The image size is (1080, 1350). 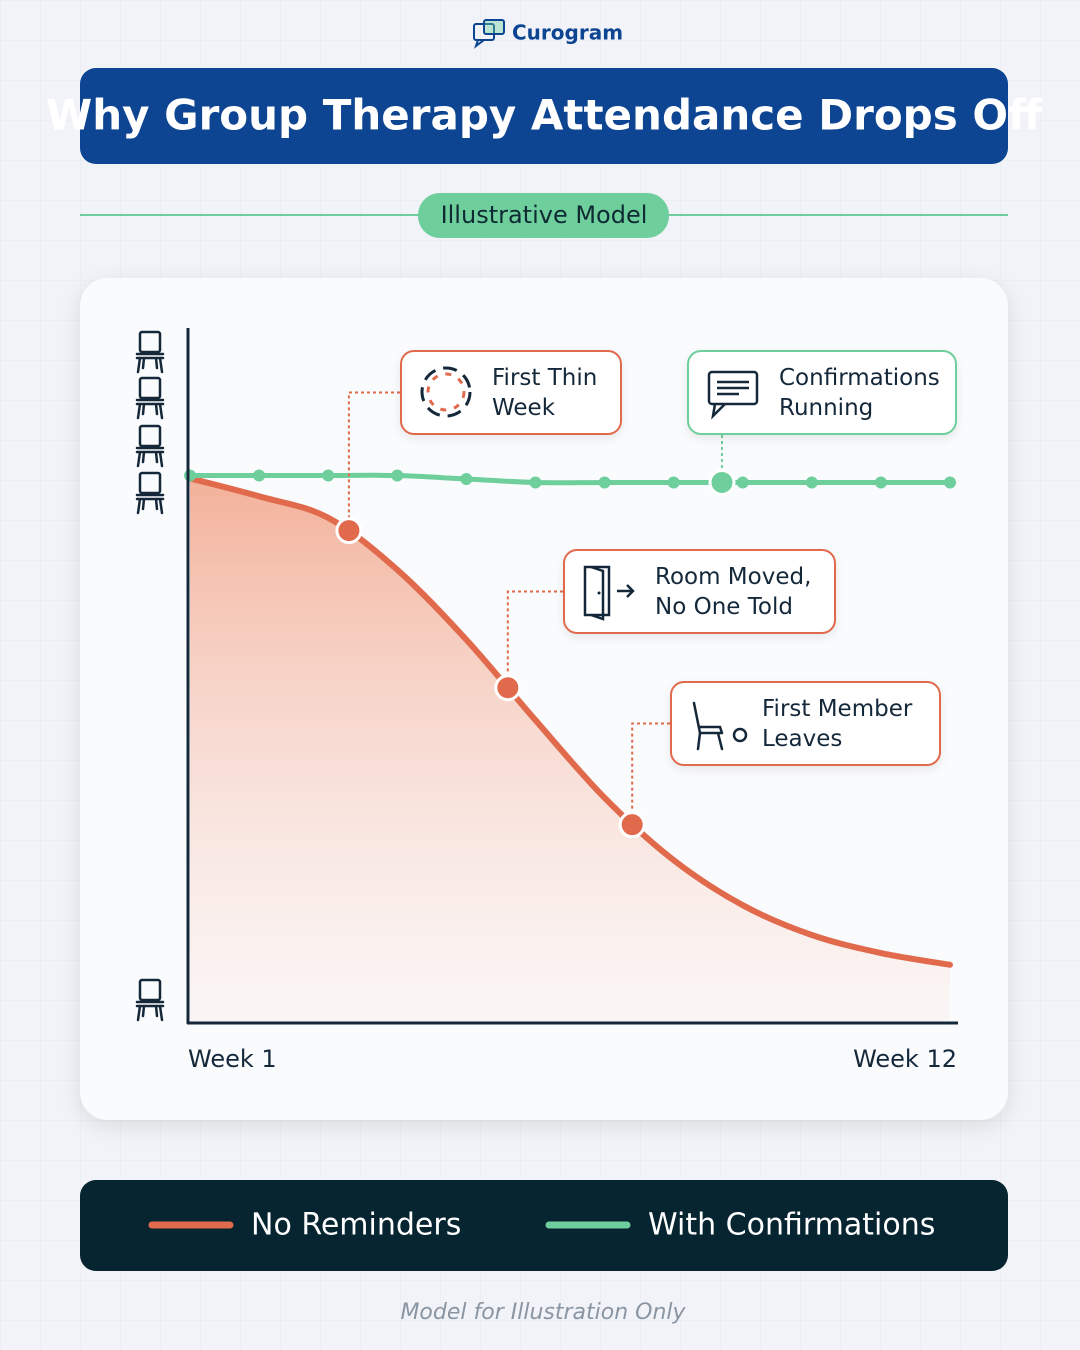 What do you see at coordinates (570, 479) in the screenshot?
I see `line` at bounding box center [570, 479].